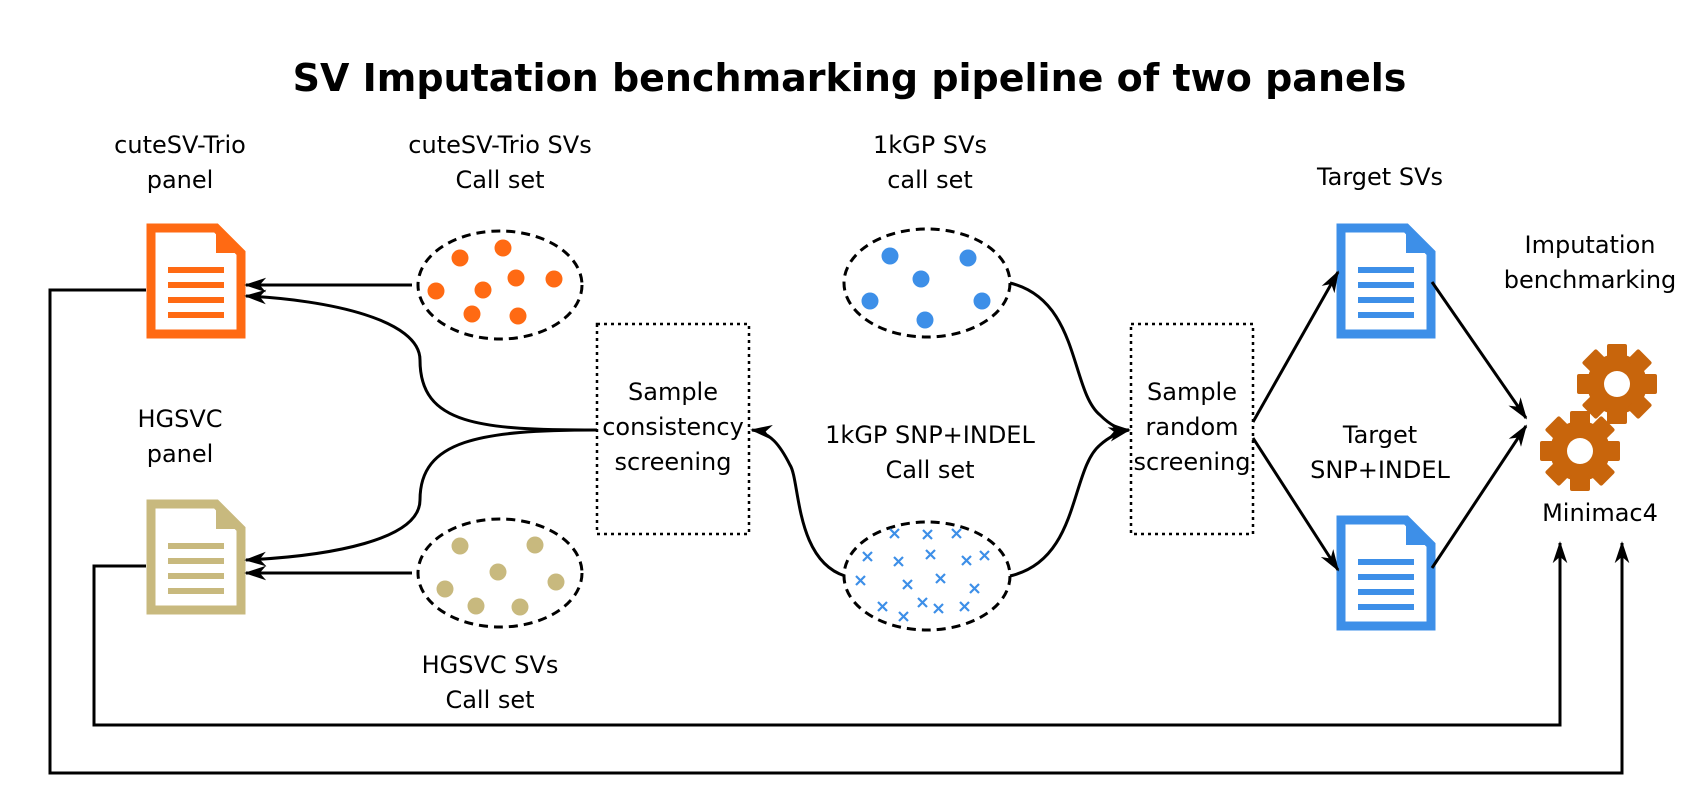  Describe the element at coordinates (1070, 359) in the screenshot. I see `arrow-kgp-sv-to-random` at that location.